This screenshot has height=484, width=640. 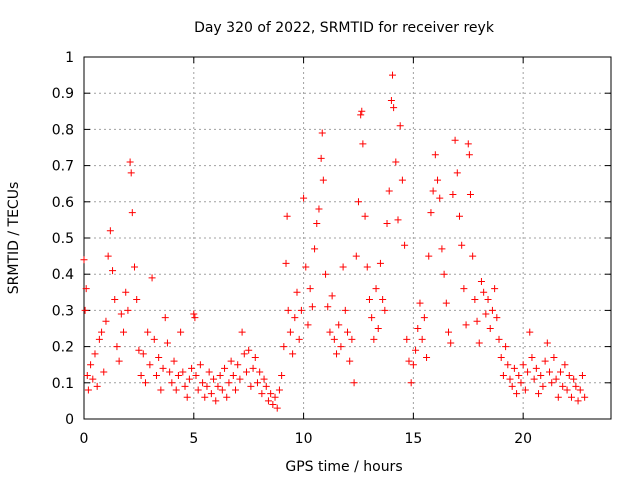 I want to click on y-tick-label: 0, so click(x=69, y=420).